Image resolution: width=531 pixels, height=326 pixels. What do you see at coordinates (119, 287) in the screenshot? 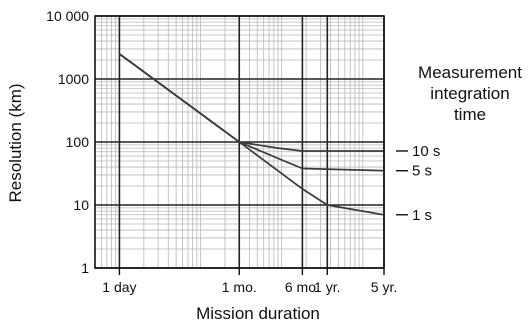
I see `x-tick-label: 1 day` at bounding box center [119, 287].